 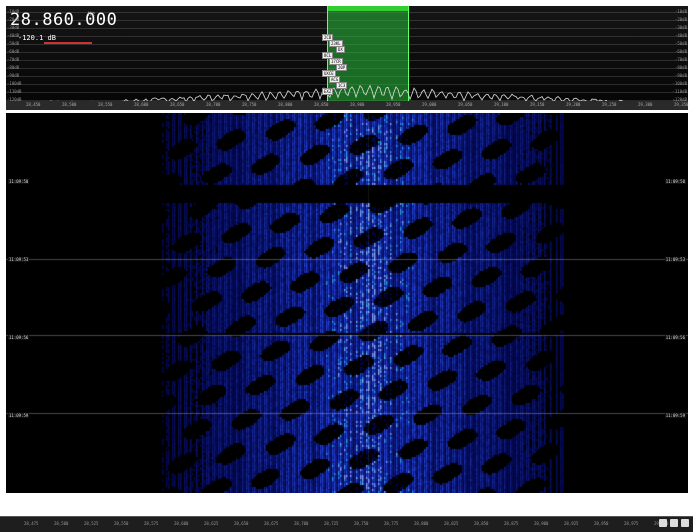 What do you see at coordinates (211, 523) in the screenshot?
I see `frequency-tick: 28,625` at bounding box center [211, 523].